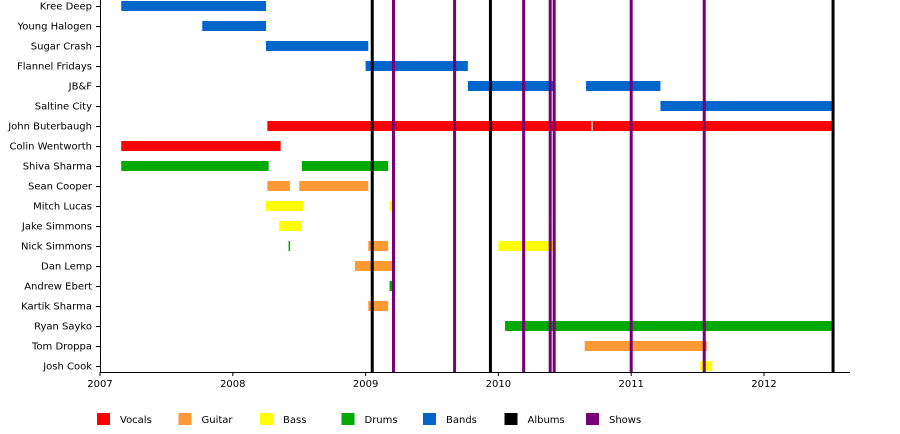 The height and width of the screenshot is (434, 900). What do you see at coordinates (63, 327) in the screenshot?
I see `row-label-ryan-sayko: Ryan Sayko` at bounding box center [63, 327].